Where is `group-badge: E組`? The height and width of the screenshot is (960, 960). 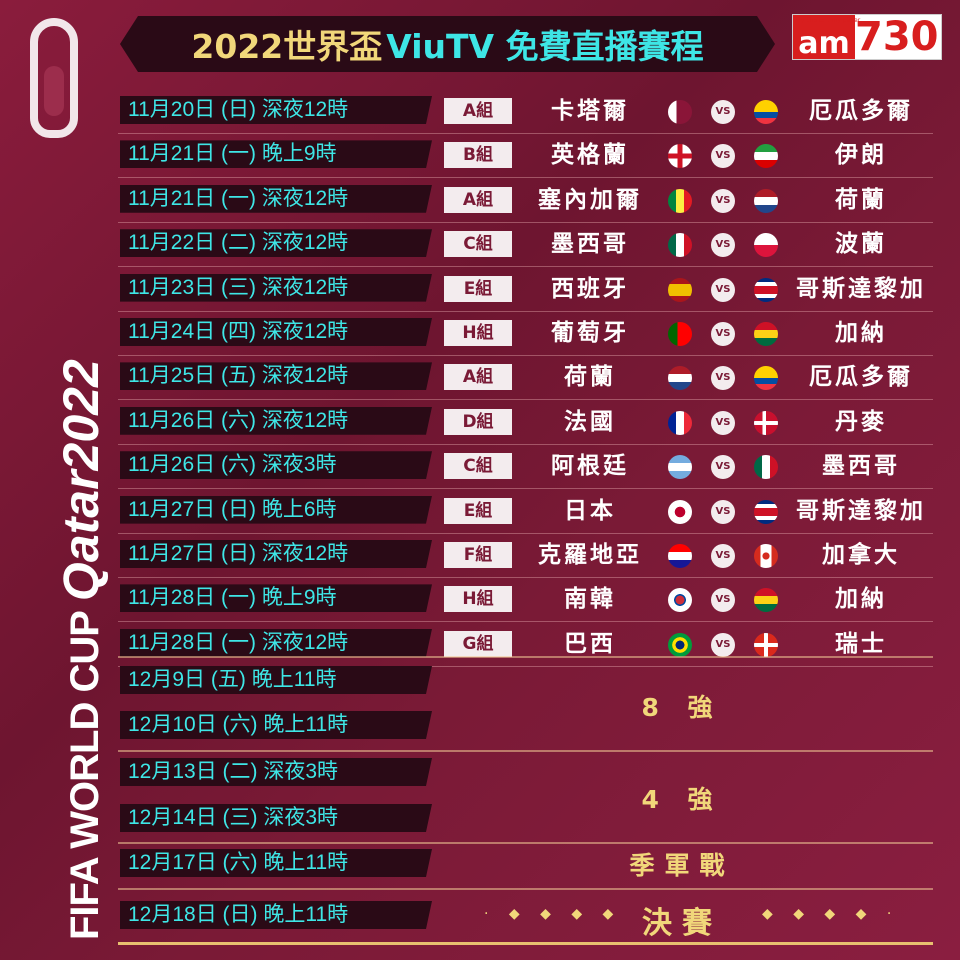 group-badge: E組 is located at coordinates (478, 510).